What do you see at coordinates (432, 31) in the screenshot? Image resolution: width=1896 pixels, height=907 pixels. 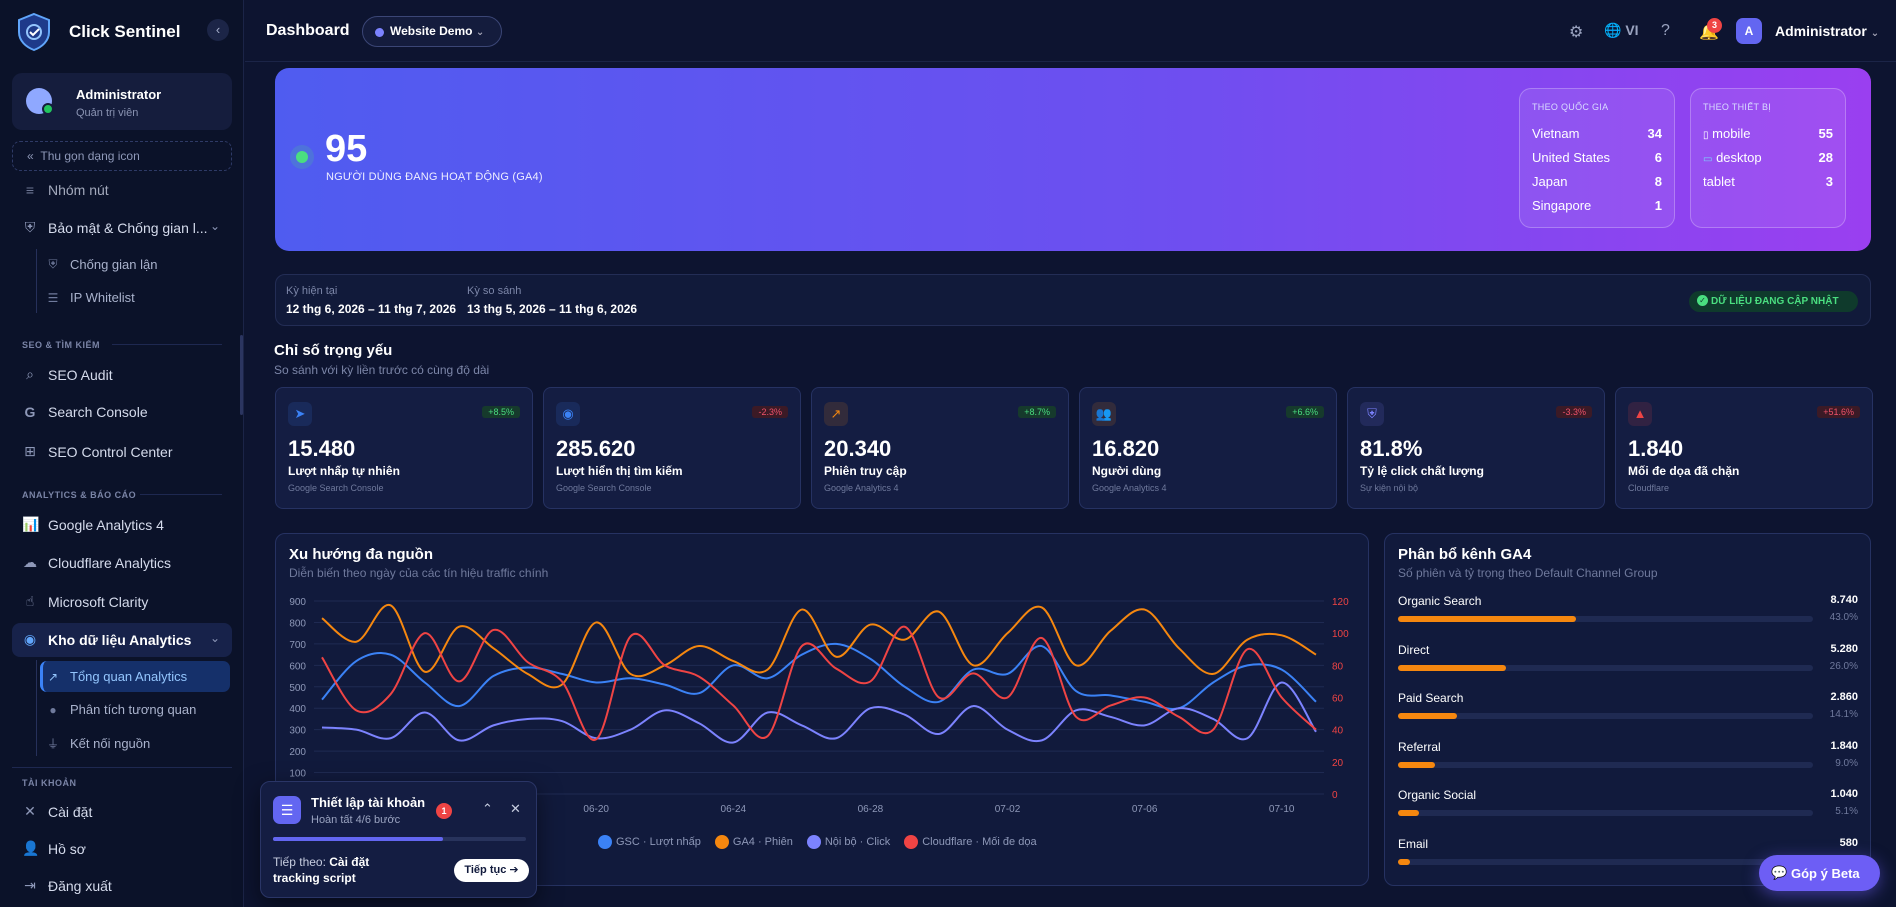 I see `site-selector: Website Demo ⌄` at bounding box center [432, 31].